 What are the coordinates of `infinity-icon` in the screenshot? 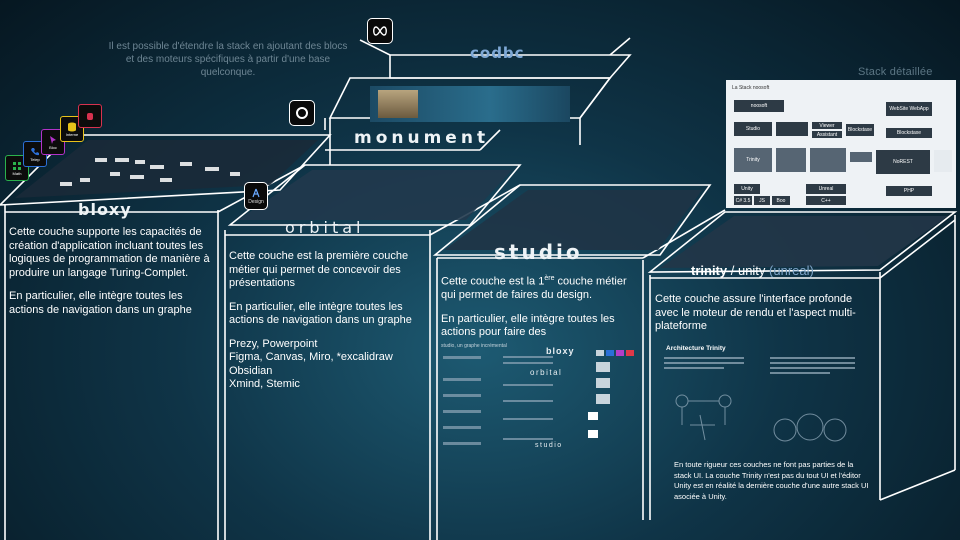 It's located at (380, 31).